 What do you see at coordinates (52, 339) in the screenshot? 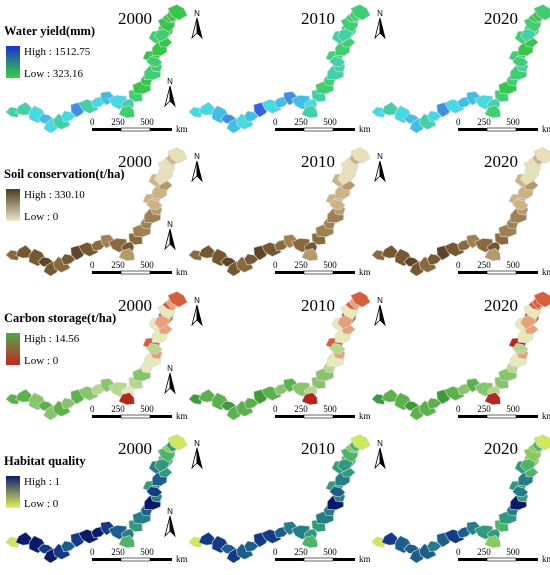
I see `legend-high-label: High : 14.56` at bounding box center [52, 339].